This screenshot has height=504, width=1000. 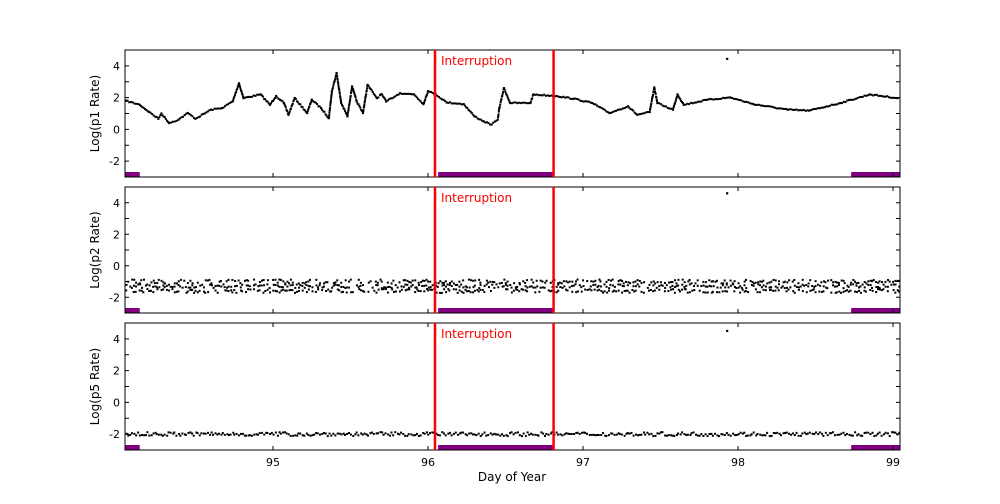 I want to click on interruption-label: Interruption, so click(x=476, y=334).